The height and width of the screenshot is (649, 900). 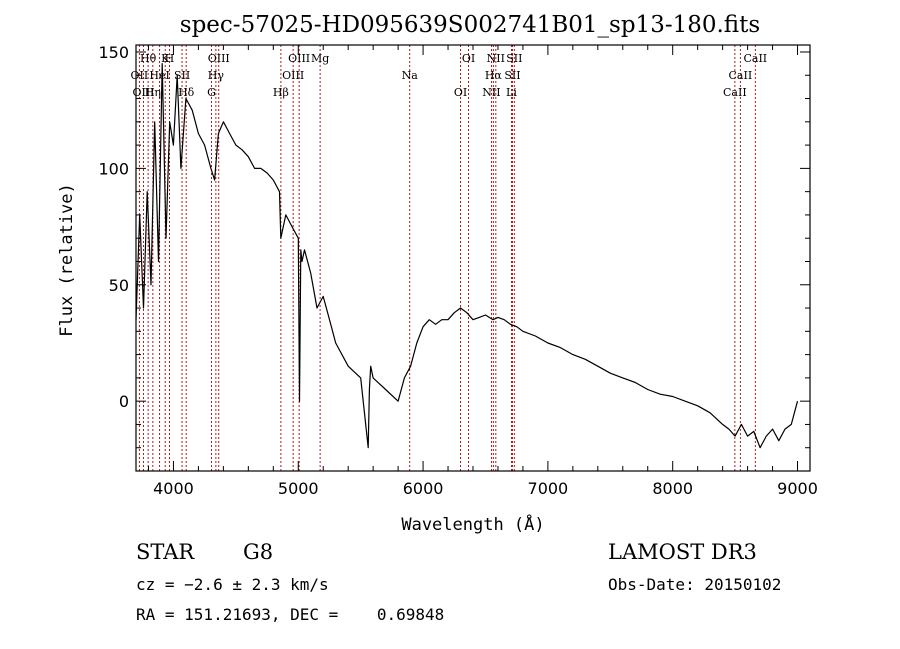 I want to click on y-tick-label: 100, so click(x=113, y=168).